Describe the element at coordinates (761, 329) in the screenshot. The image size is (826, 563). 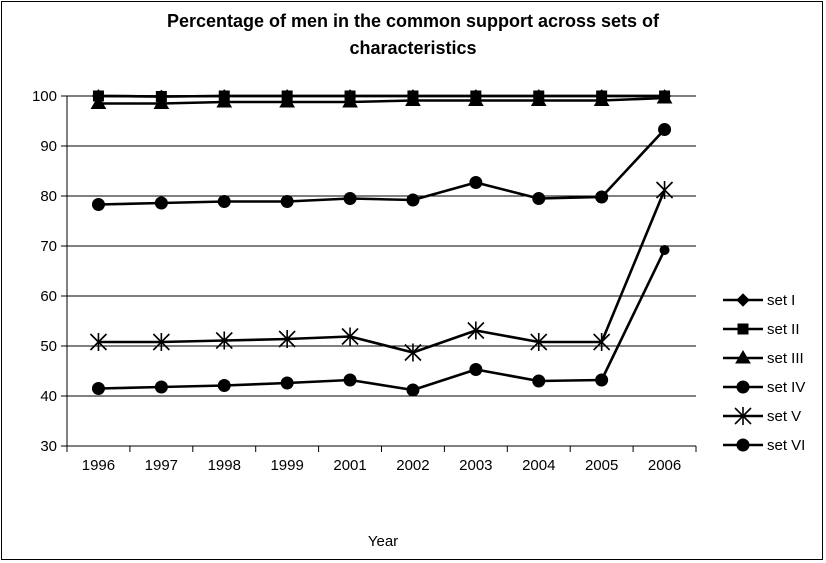
I see `legend-item: set II` at that location.